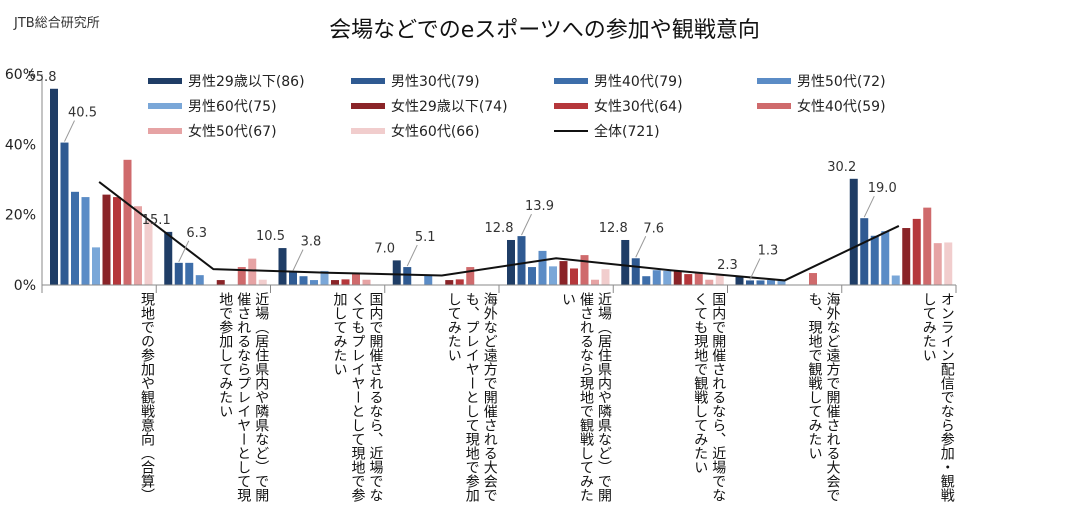  I want to click on category-label: 海外など遠方で開催される大会でも、現地で観戦してみたい, so click(823, 397).